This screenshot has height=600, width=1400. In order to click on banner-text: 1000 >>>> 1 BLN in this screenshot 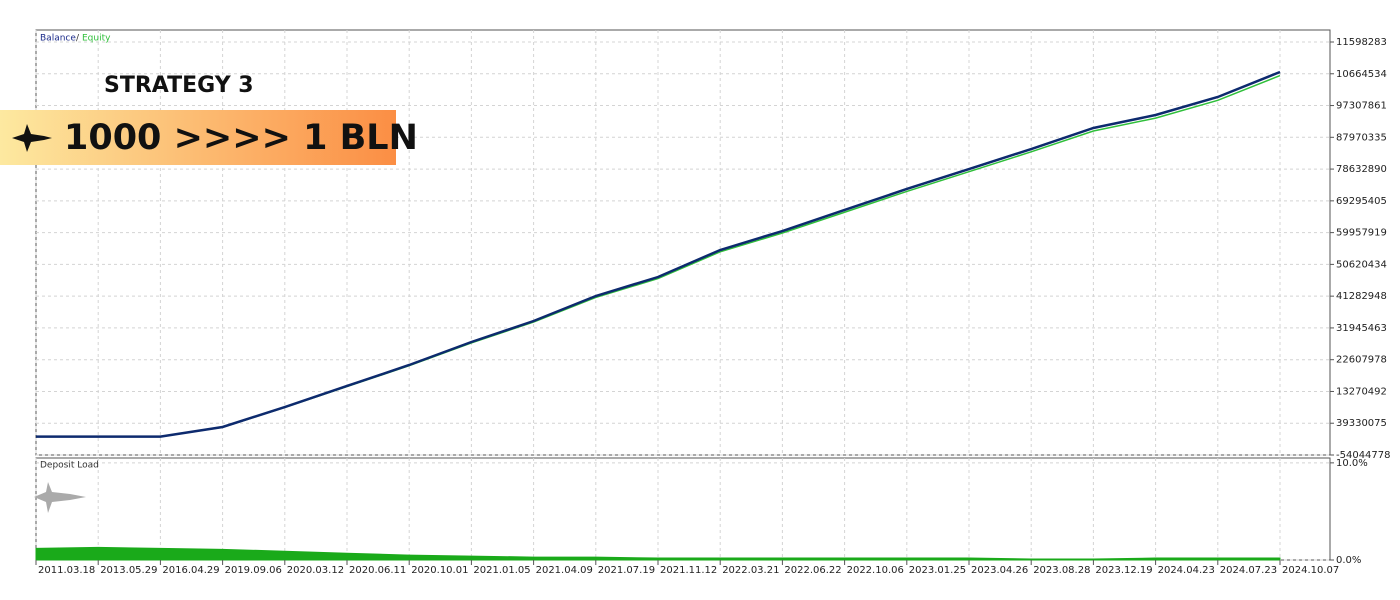, I will do `click(241, 138)`.